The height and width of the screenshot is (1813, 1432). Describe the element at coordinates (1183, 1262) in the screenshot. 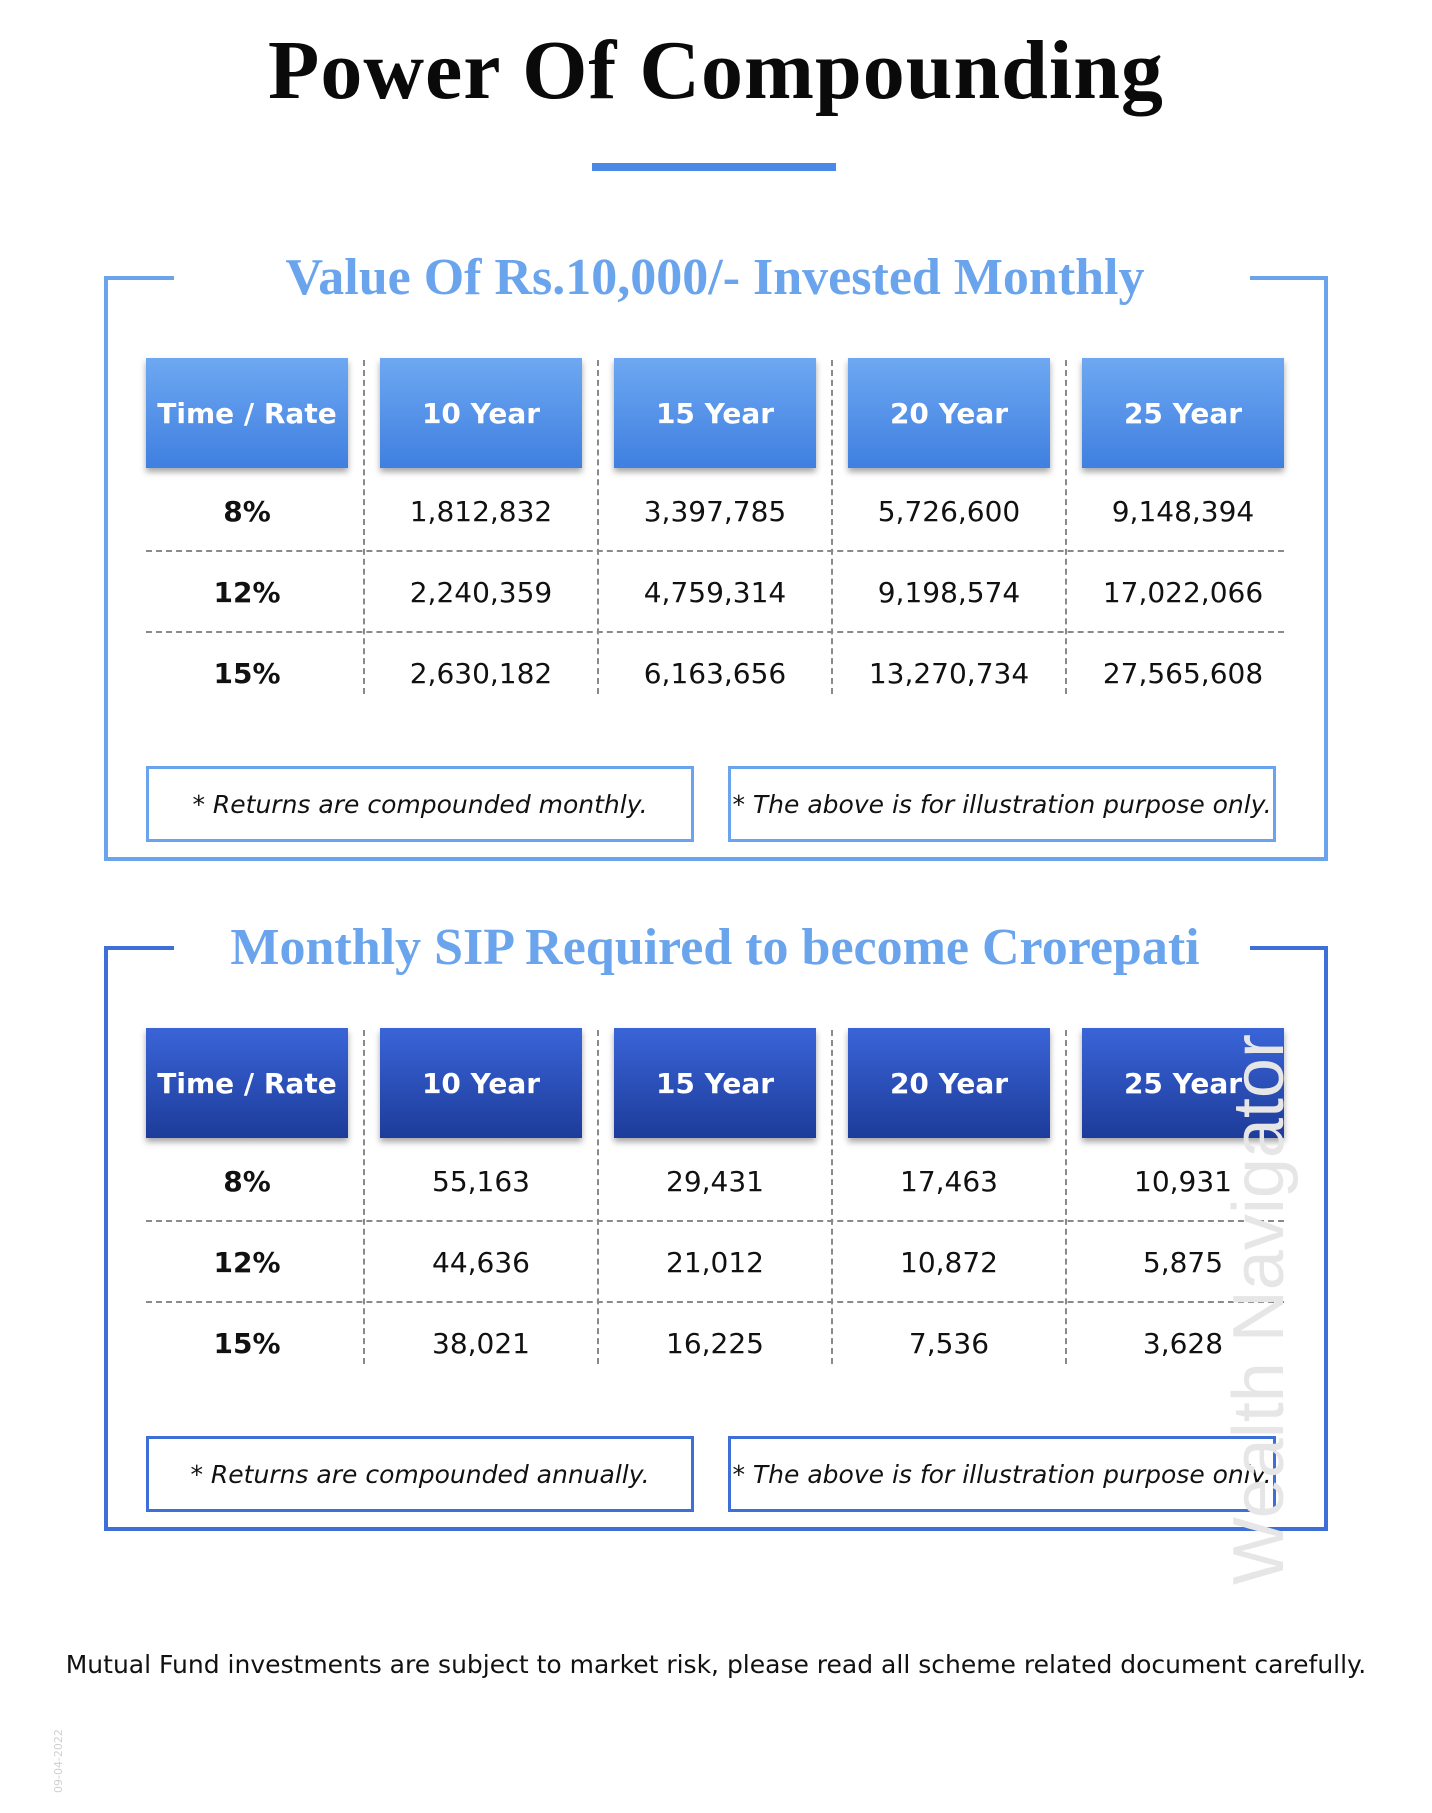

I see `value-cell: 5,875` at that location.